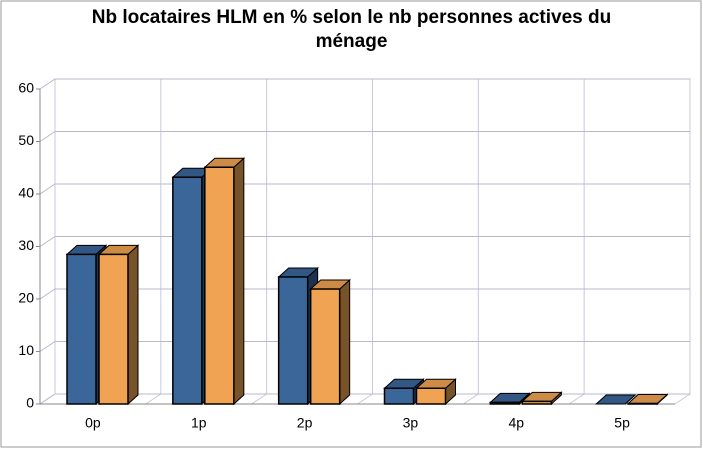  What do you see at coordinates (516, 423) in the screenshot?
I see `x-tick-label: 4p` at bounding box center [516, 423].